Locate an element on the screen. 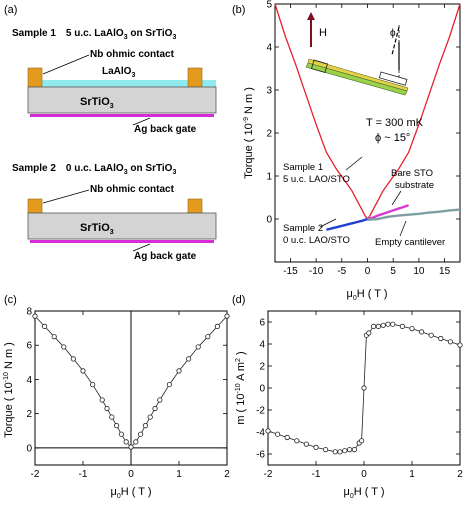  empty-cantilever-annotation: Empty cantilever is located at coordinates (410, 242).